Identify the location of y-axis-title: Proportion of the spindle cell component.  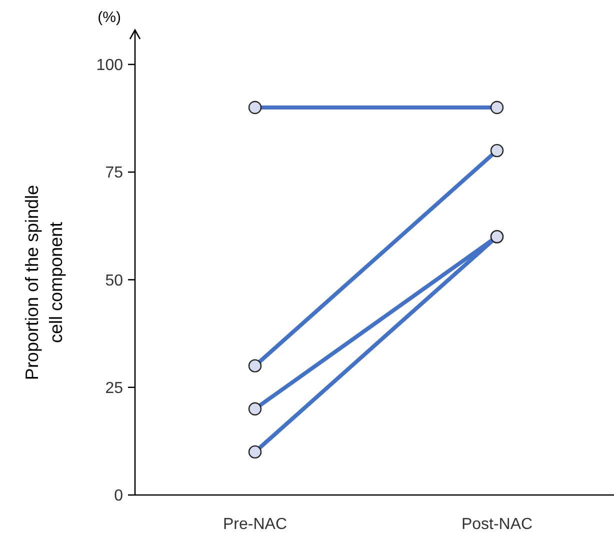
(44, 282).